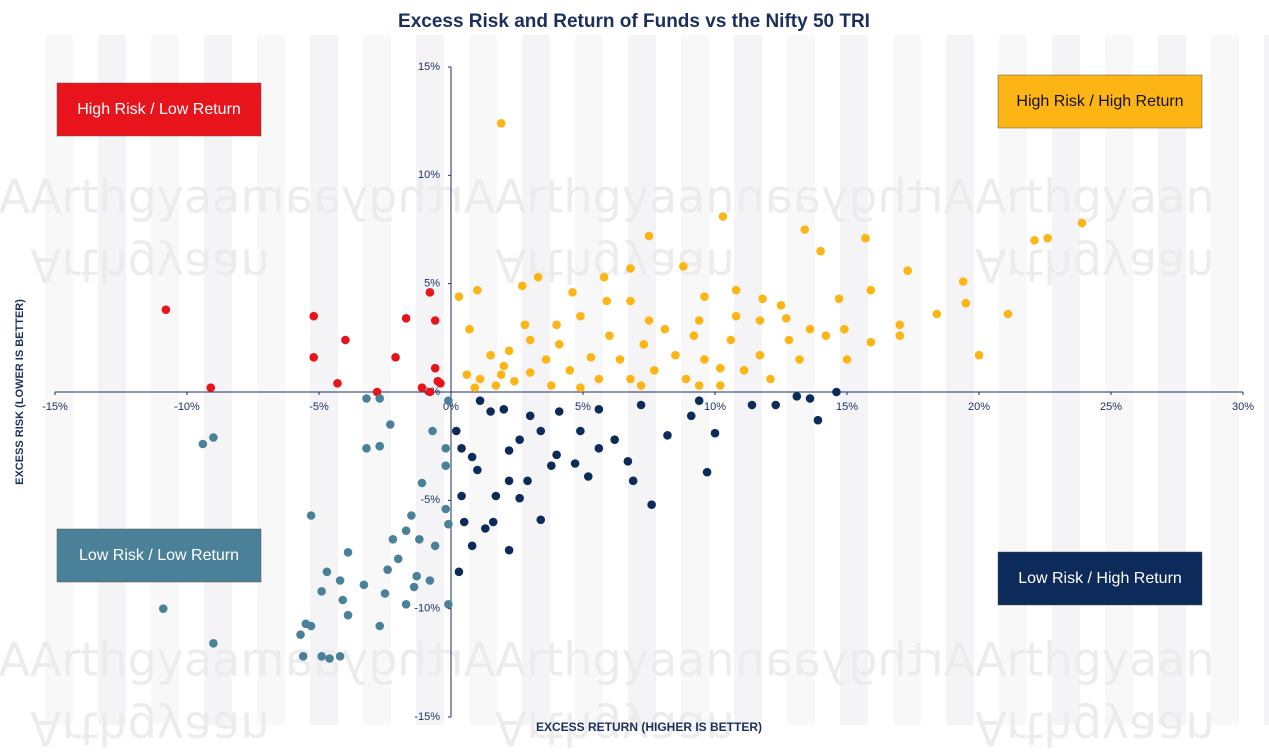  I want to click on legend-label: High Risk / Low Return, so click(159, 109).